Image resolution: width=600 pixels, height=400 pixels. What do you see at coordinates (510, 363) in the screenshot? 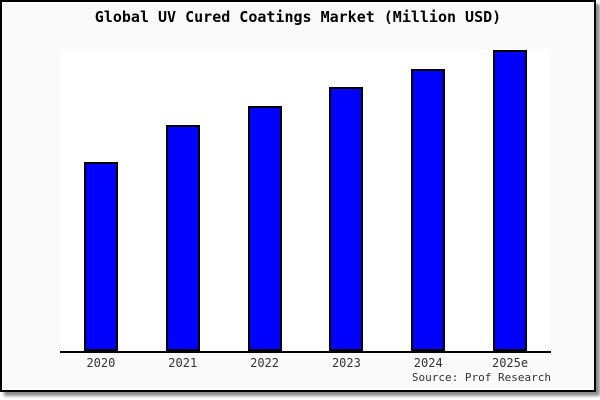
I see `x-tick-2025e: 2025e` at bounding box center [510, 363].